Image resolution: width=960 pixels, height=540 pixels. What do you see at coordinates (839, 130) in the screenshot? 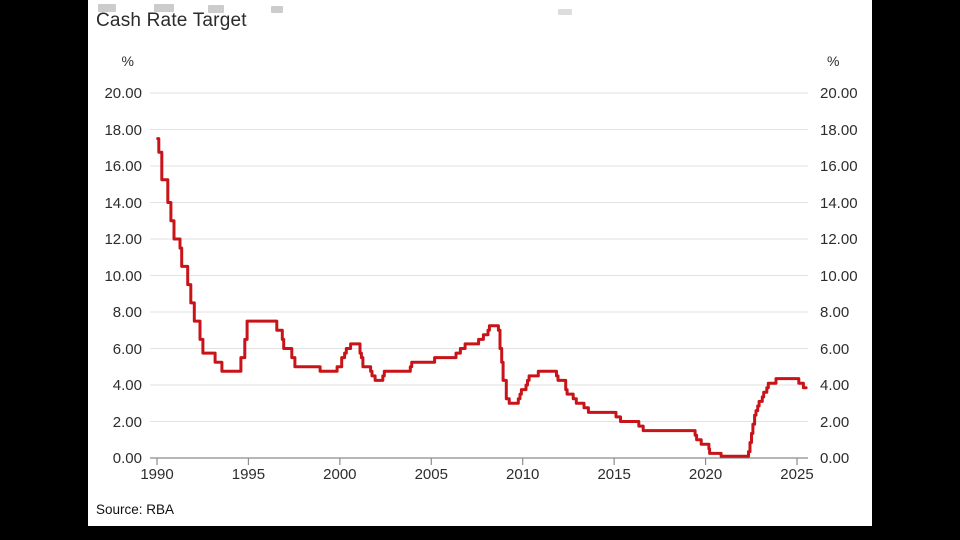
I see `y-tick-label-right: 18.00` at bounding box center [839, 130].